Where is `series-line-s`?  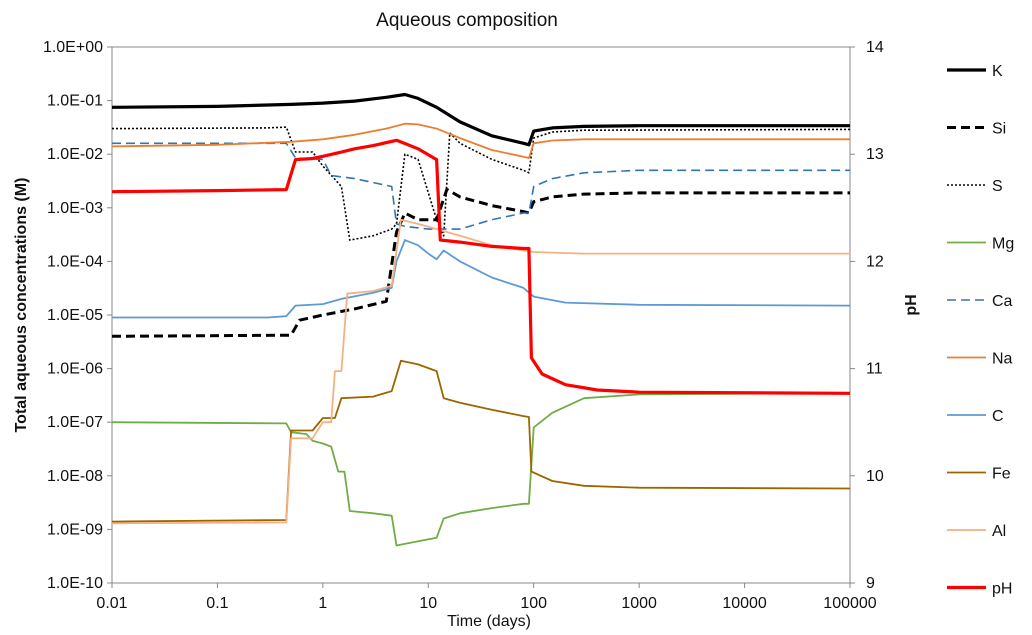 series-line-s is located at coordinates (481, 183).